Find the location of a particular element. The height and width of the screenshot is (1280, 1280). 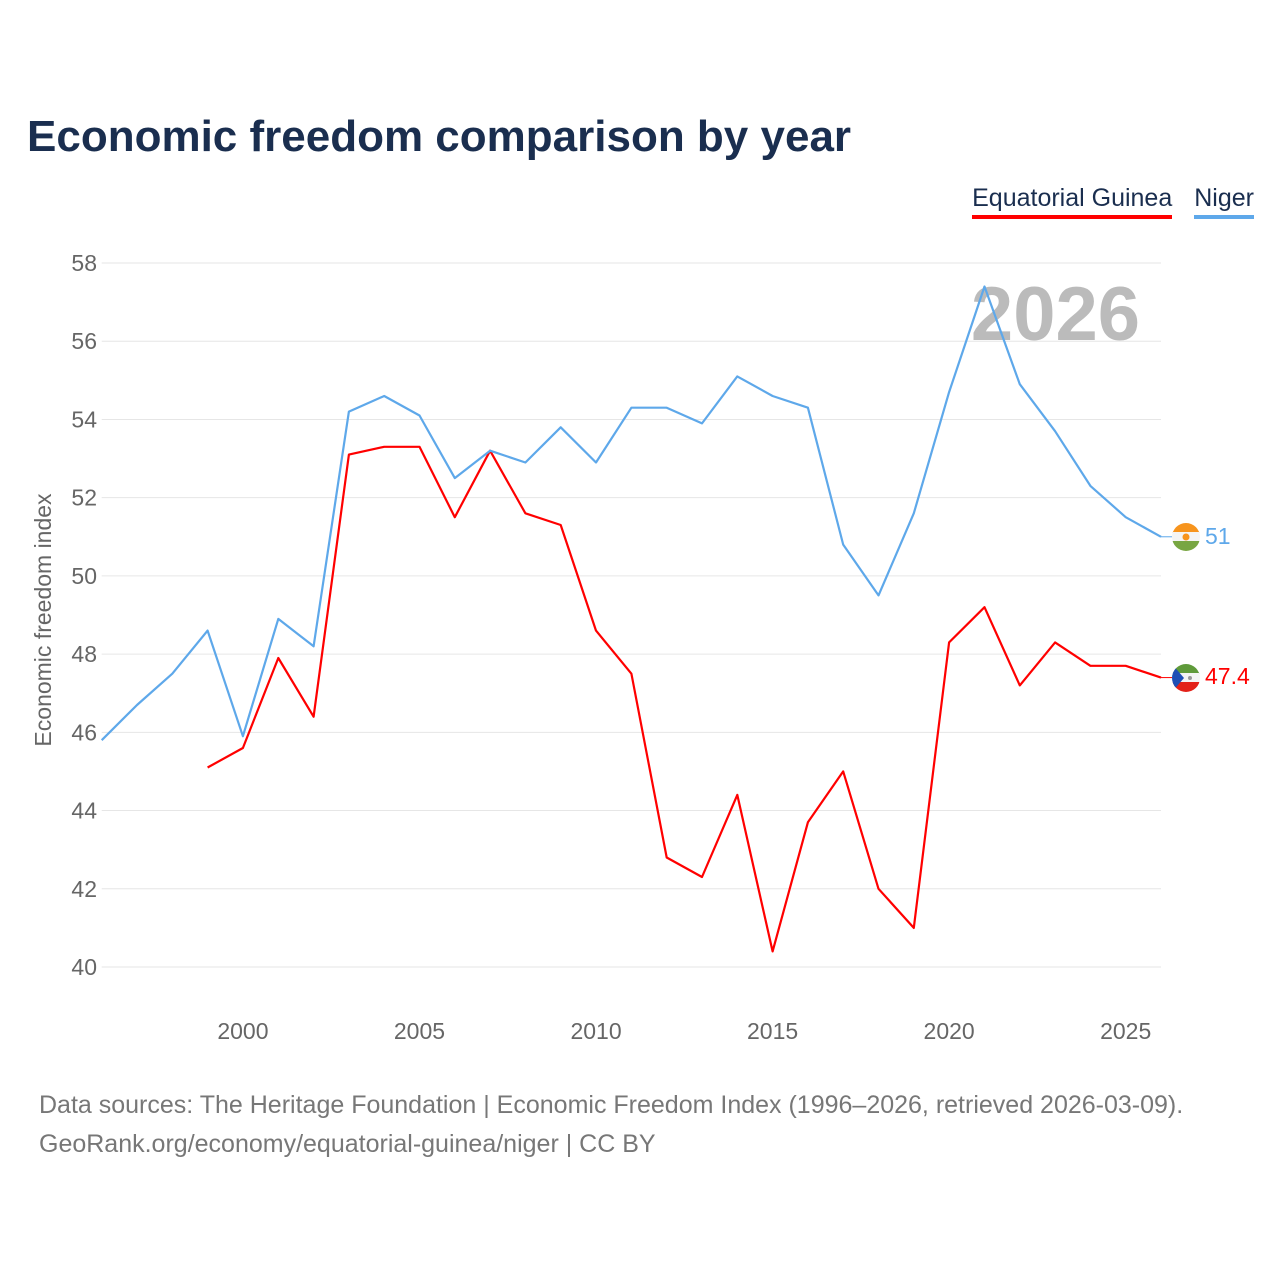

end-label-equatorial-guinea: 47.4 is located at coordinates (1227, 676).